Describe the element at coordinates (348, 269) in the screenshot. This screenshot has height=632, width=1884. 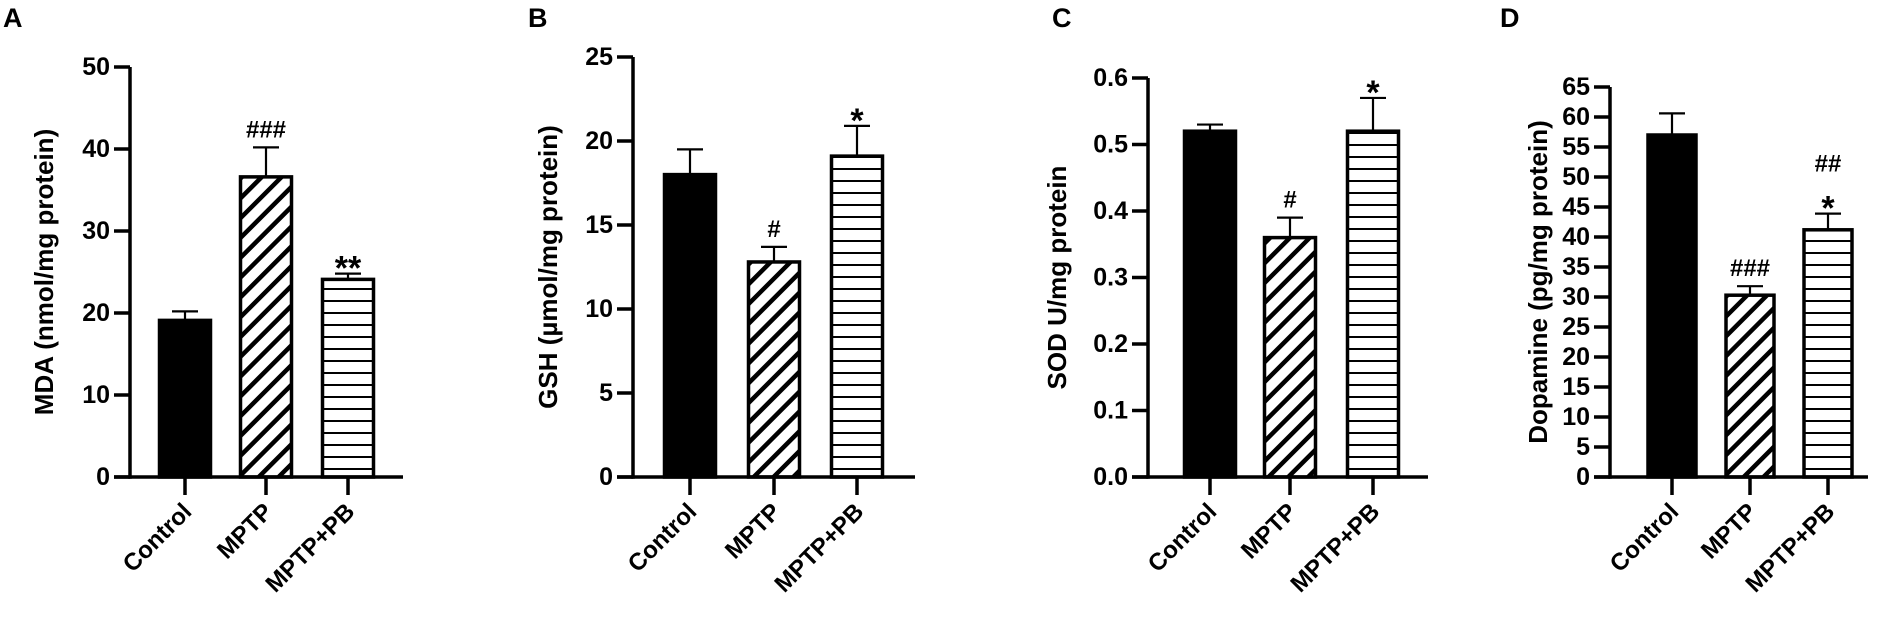
I see `significance-marker: **` at that location.